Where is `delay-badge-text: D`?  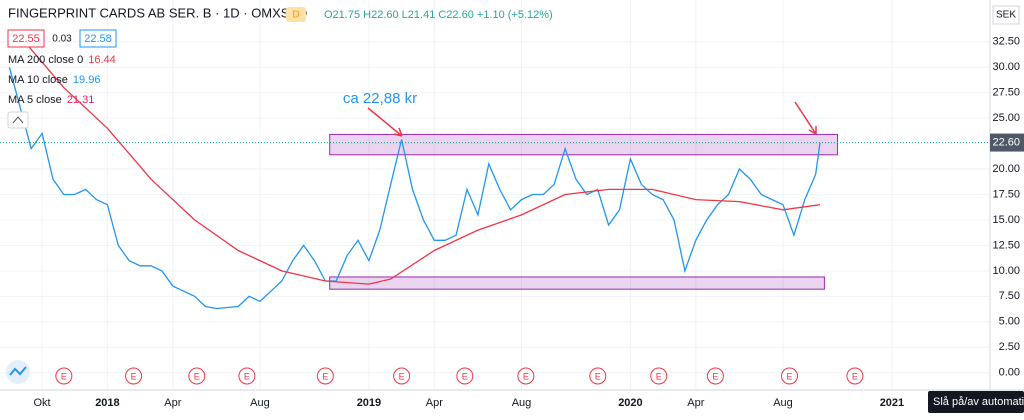
delay-badge-text: D is located at coordinates (295, 15).